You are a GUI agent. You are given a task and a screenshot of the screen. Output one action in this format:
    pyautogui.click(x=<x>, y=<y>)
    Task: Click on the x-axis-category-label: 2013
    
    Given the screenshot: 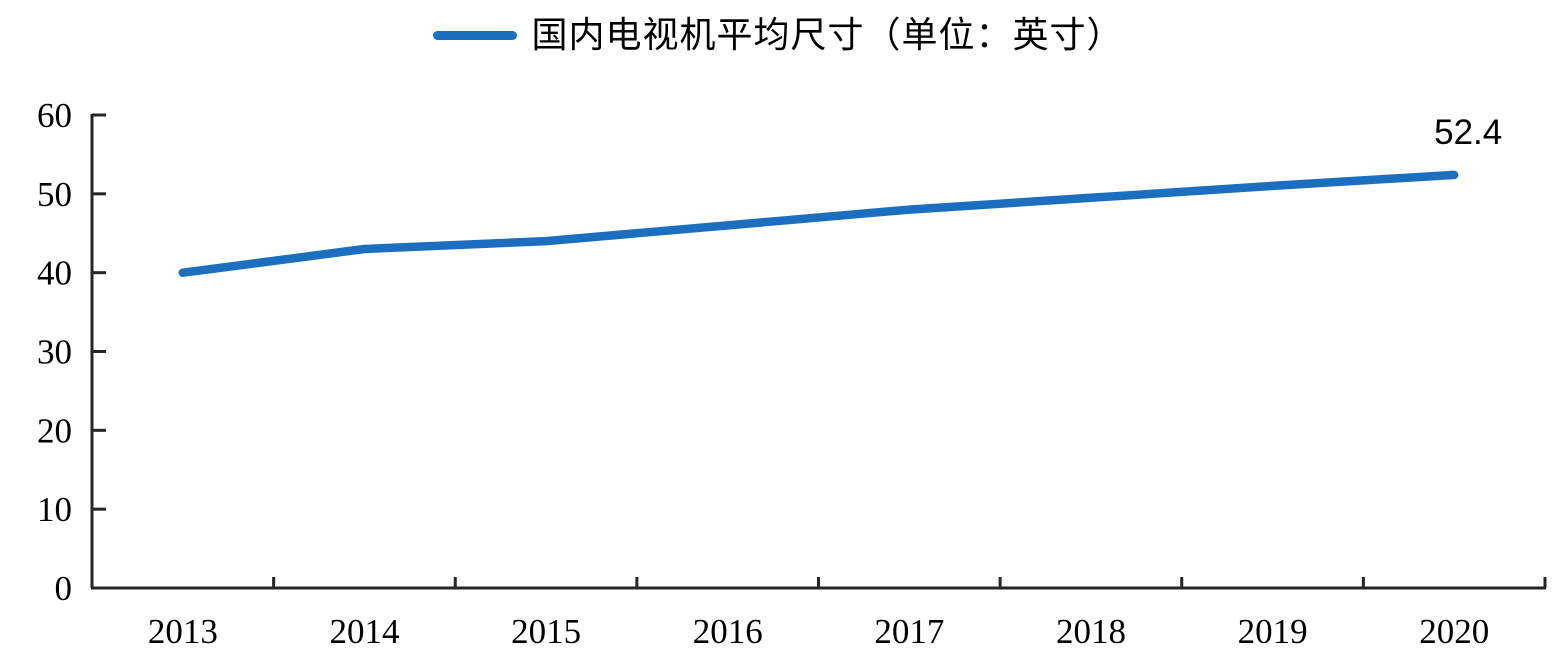 What is the action you would take?
    pyautogui.click(x=183, y=631)
    